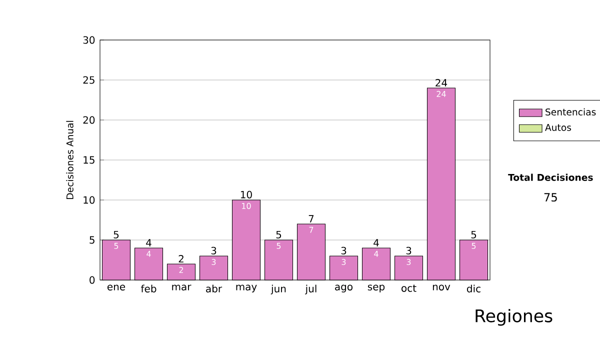  Describe the element at coordinates (181, 269) in the screenshot. I see `data-label: 2` at that location.